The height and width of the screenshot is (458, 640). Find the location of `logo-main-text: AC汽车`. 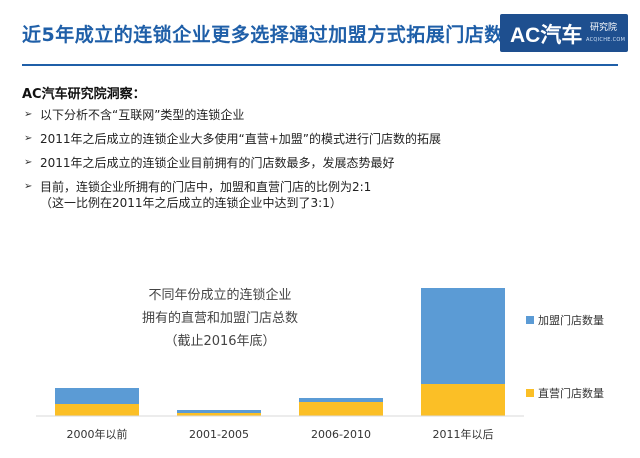

logo-main-text: AC汽车 is located at coordinates (546, 35).